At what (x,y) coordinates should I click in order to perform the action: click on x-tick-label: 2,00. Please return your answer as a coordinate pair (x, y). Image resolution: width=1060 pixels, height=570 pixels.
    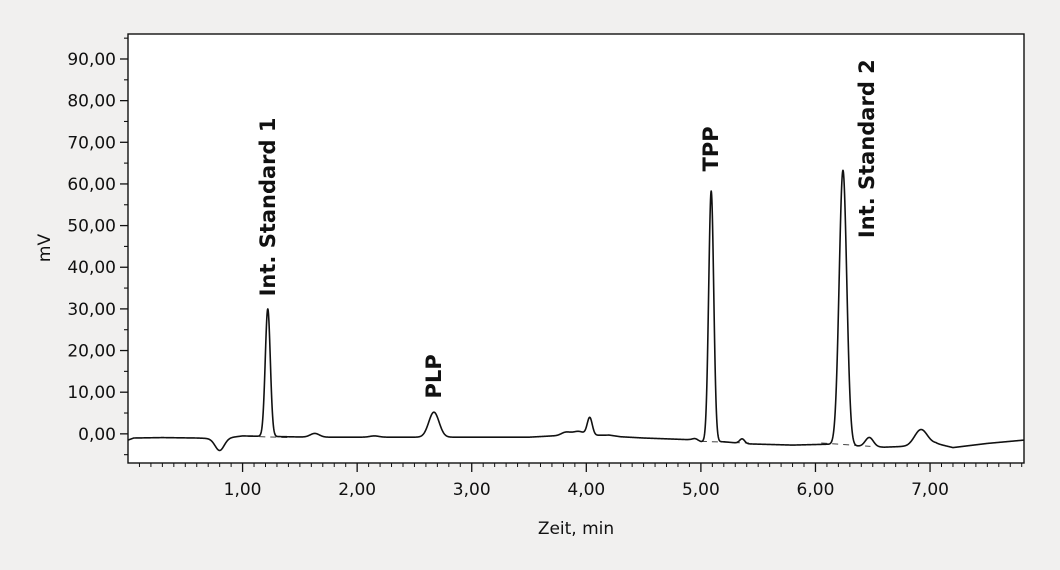
    Looking at the image, I should click on (357, 490).